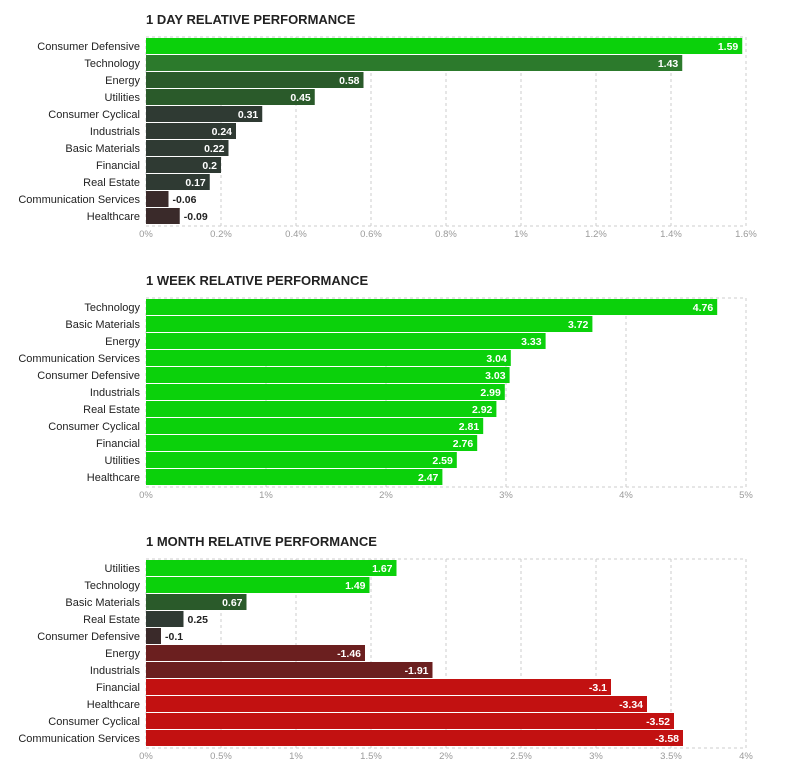 Image resolution: width=786 pixels, height=771 pixels. I want to click on x-tick-label: 0.6%, so click(371, 234).